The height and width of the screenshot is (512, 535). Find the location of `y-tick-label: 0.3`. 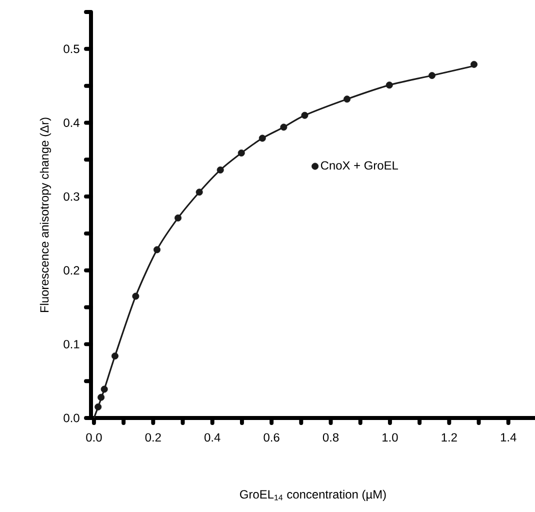

y-tick-label: 0.3 is located at coordinates (72, 196).